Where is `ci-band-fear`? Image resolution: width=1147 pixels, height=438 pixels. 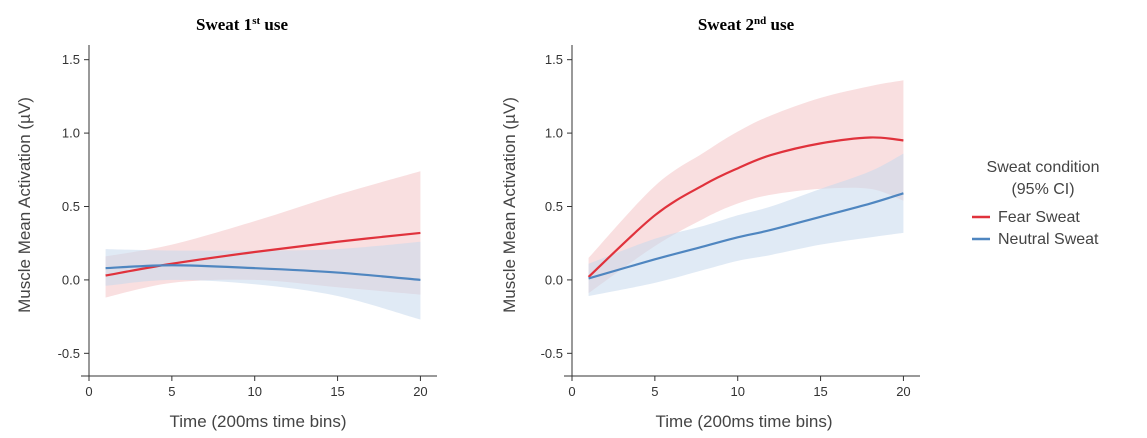
ci-band-fear is located at coordinates (746, 187).